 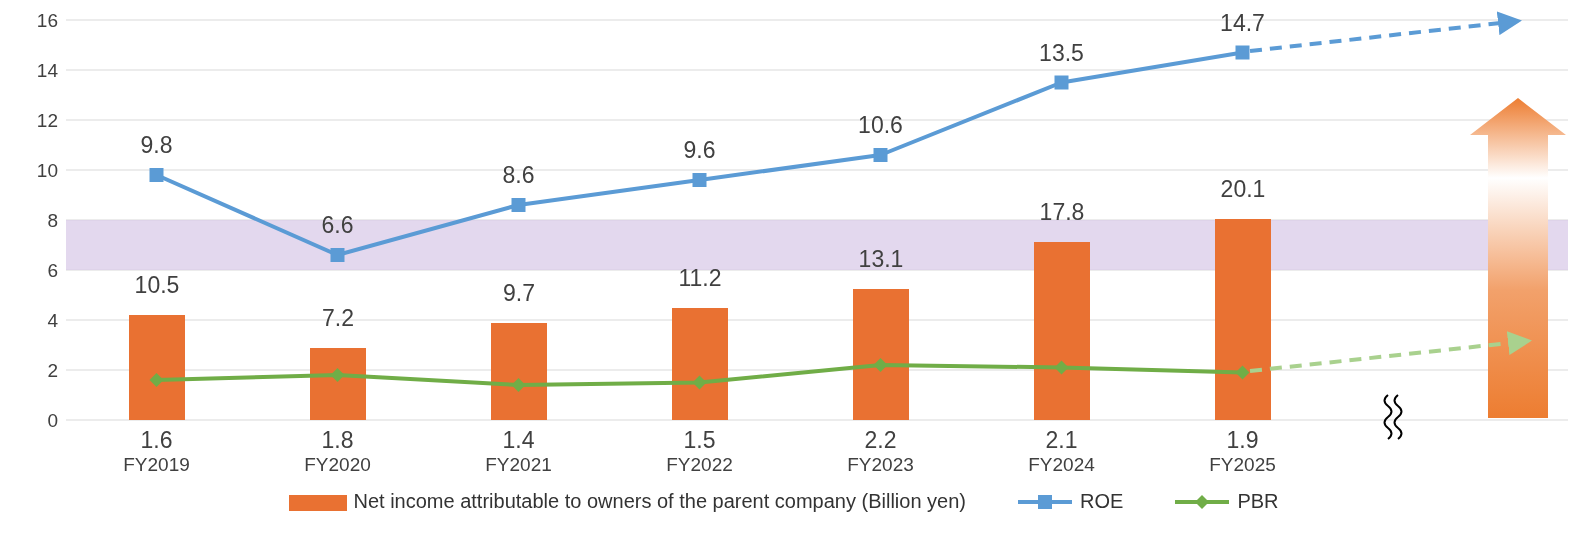 I want to click on x-tick-label: FY2025, so click(x=1242, y=465).